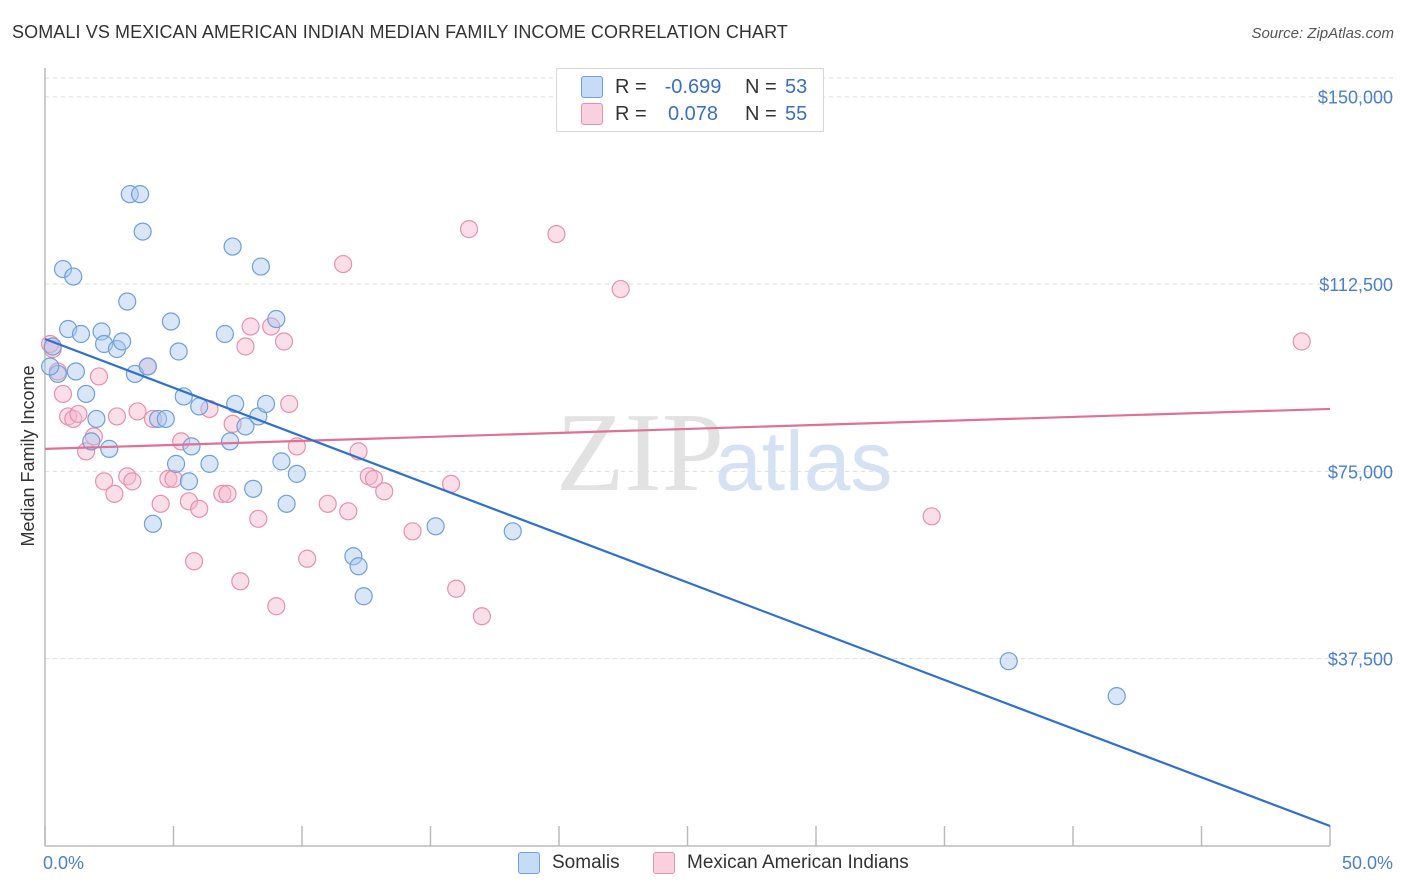 This screenshot has width=1406, height=892. I want to click on r-value: -0.699, so click(693, 86).